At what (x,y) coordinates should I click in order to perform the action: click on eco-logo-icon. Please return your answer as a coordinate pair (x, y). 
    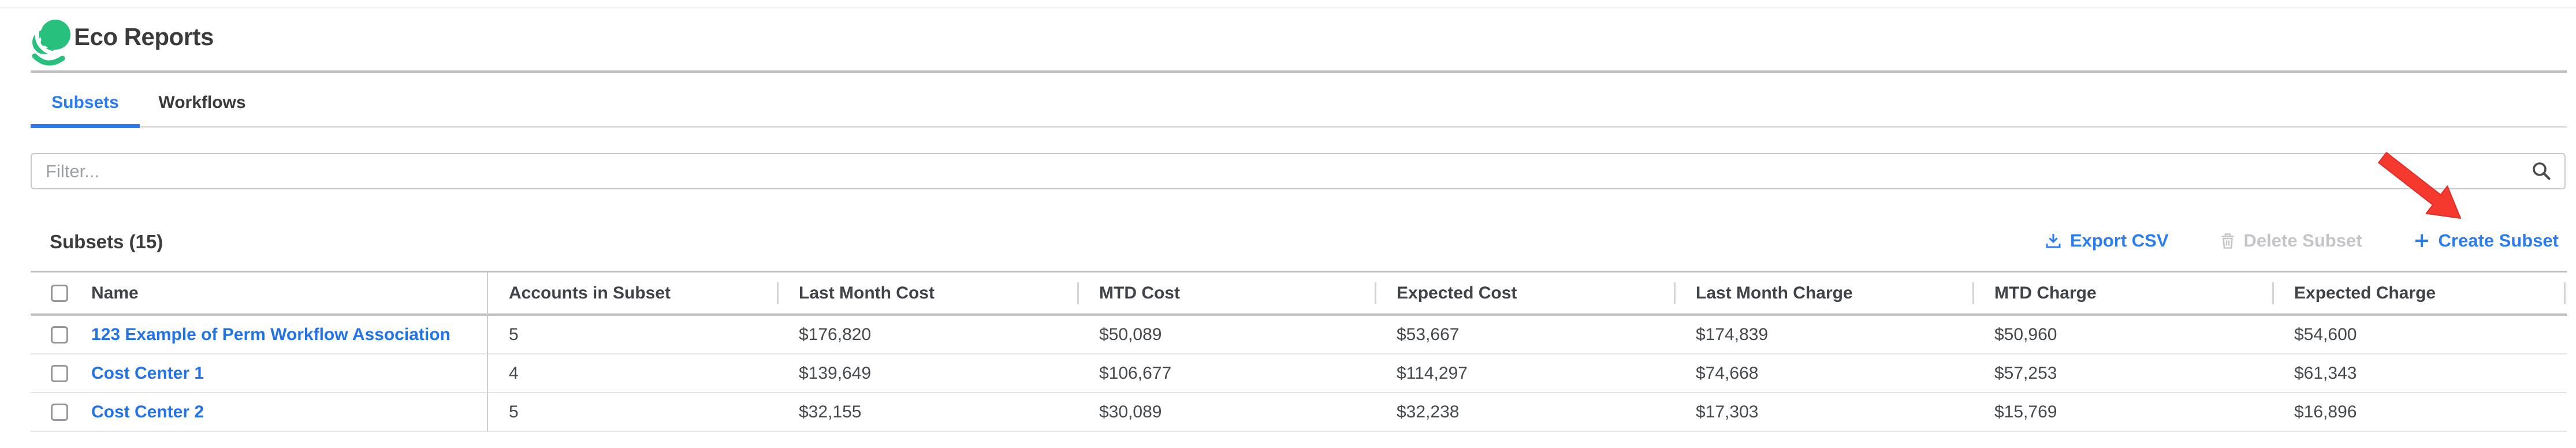
    Looking at the image, I should click on (52, 42).